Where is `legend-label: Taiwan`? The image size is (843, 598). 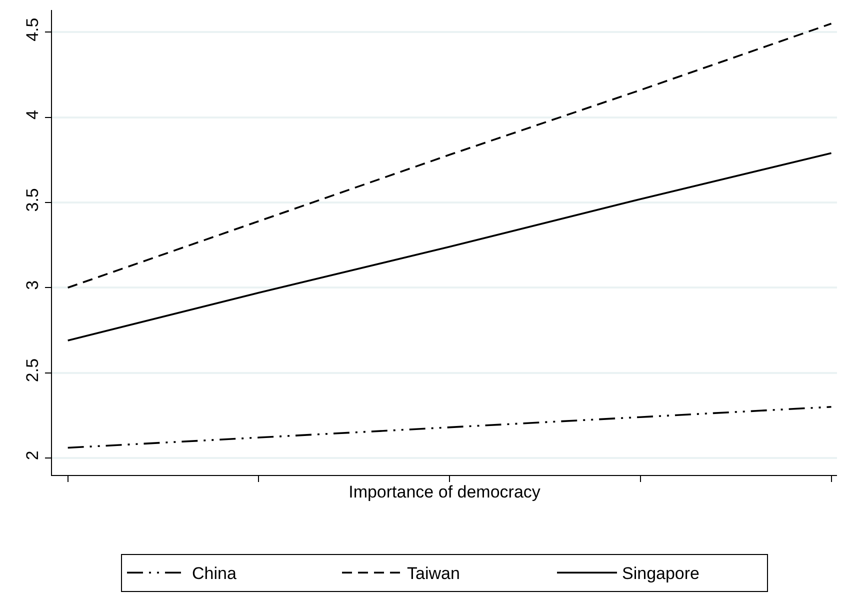 legend-label: Taiwan is located at coordinates (433, 574).